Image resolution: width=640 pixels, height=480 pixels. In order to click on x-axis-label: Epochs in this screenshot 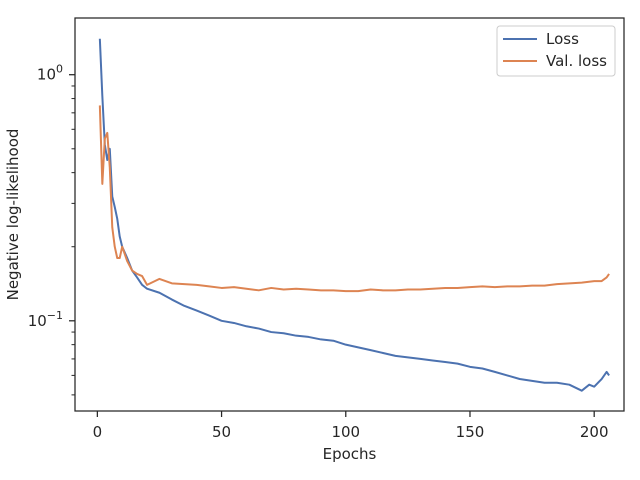, I will do `click(350, 454)`.